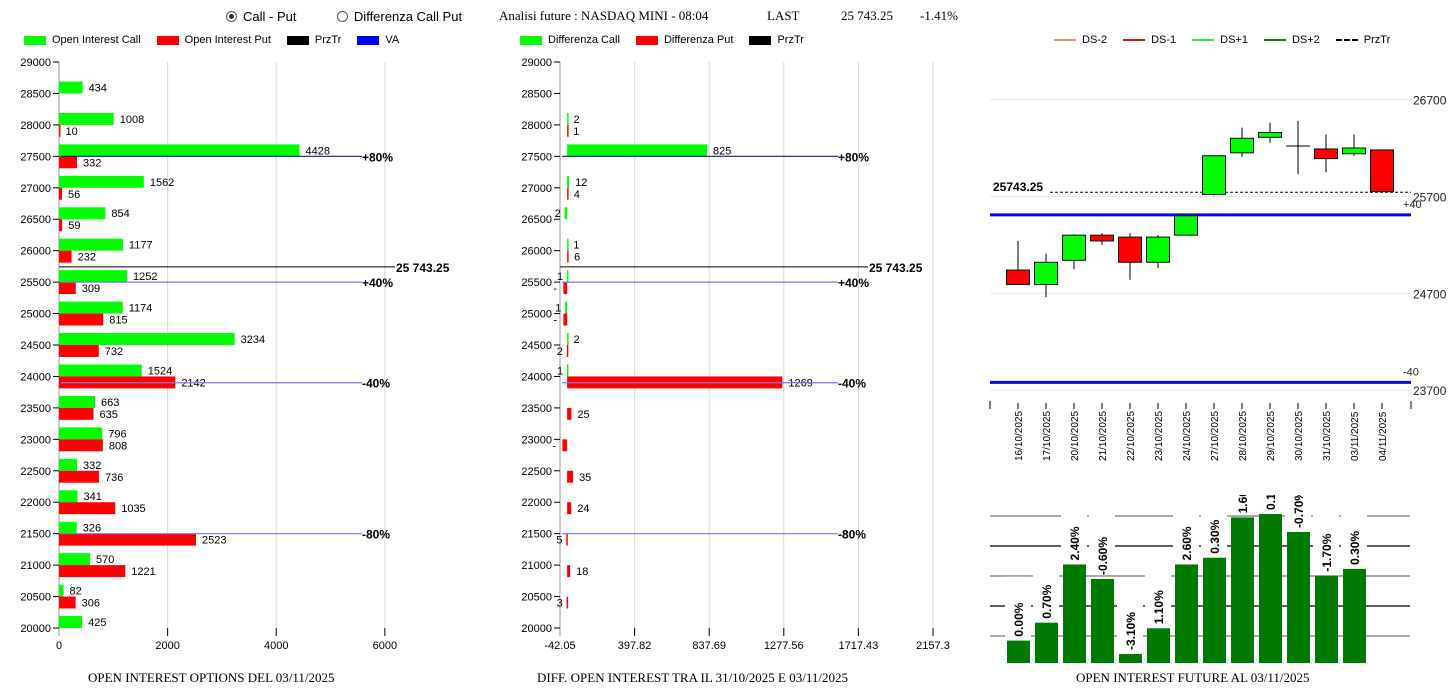  Describe the element at coordinates (536, 535) in the screenshot. I see `y-tick-label: 21500` at that location.